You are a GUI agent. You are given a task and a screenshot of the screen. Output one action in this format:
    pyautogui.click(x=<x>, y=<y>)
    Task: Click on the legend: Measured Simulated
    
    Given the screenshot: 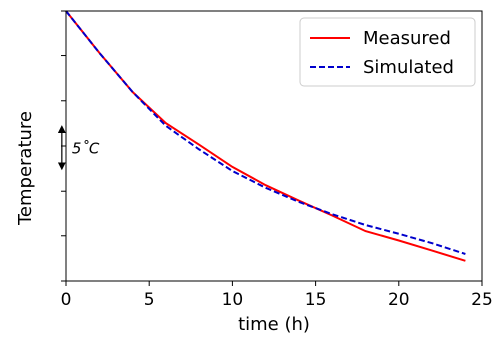 What is the action you would take?
    pyautogui.click(x=387, y=52)
    